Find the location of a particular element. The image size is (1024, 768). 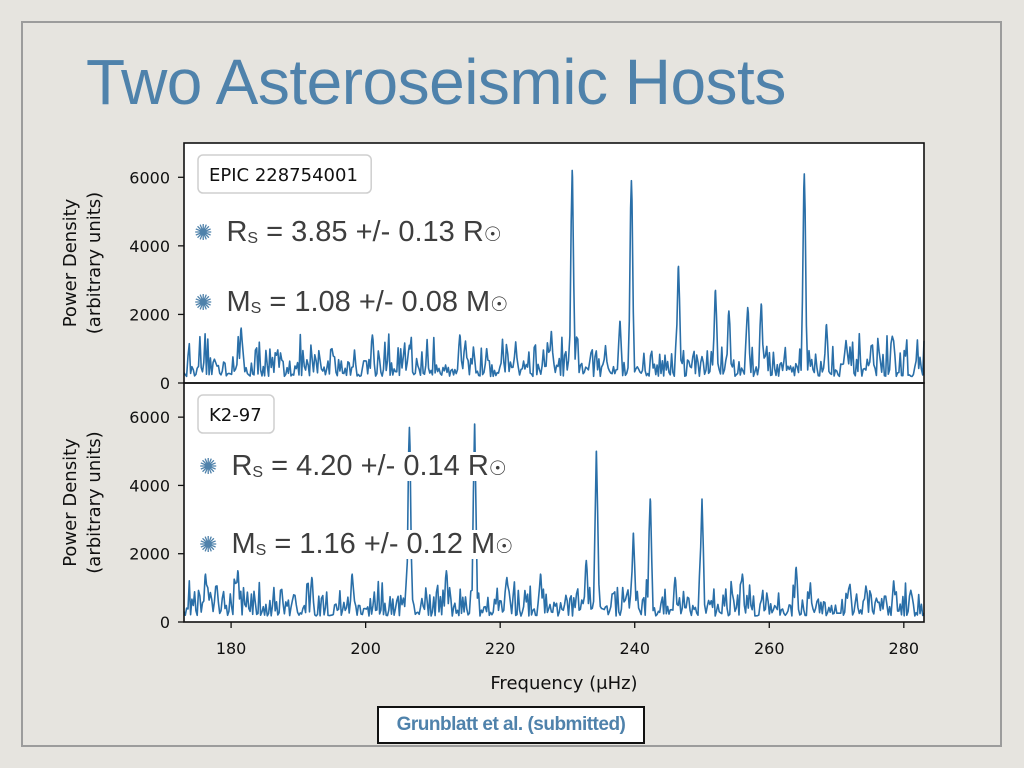

panel-label-text: EPIC 228754001 is located at coordinates (283, 175).